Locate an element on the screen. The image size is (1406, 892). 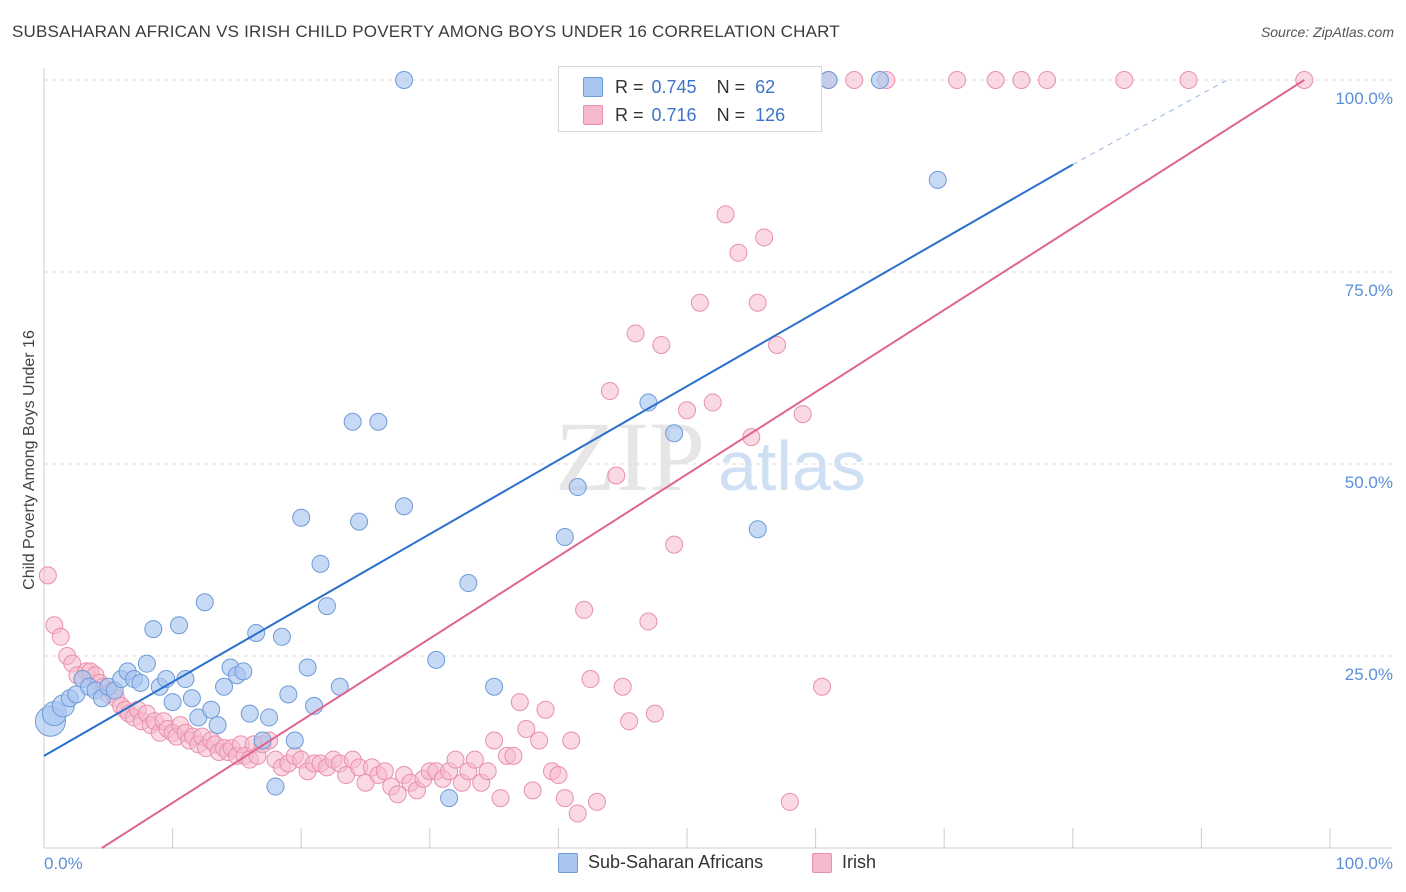
legend-swatch-blue is located at coordinates (593, 87).